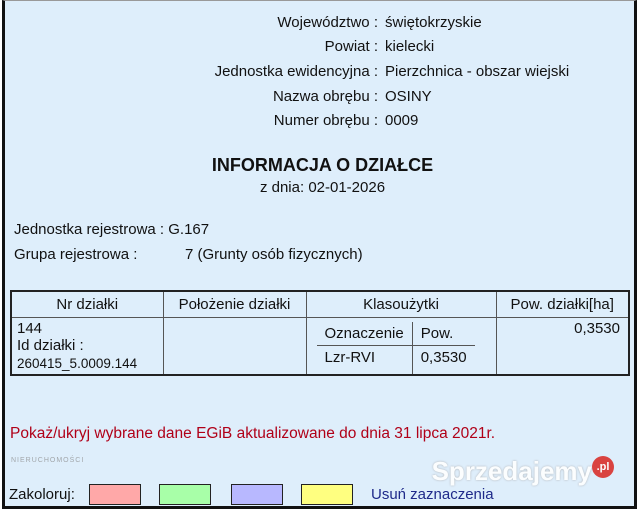 This screenshot has height=511, width=639. Describe the element at coordinates (325, 120) in the screenshot. I see `label: Numer obrębu :` at that location.